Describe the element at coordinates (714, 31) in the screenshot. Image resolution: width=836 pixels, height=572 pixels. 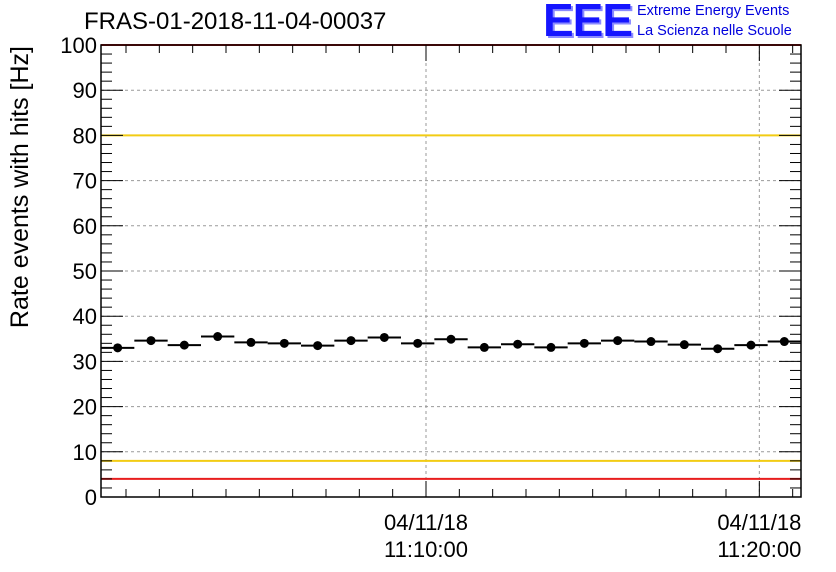
I see `logo-line-2: La Scienza nelle Scuole` at that location.